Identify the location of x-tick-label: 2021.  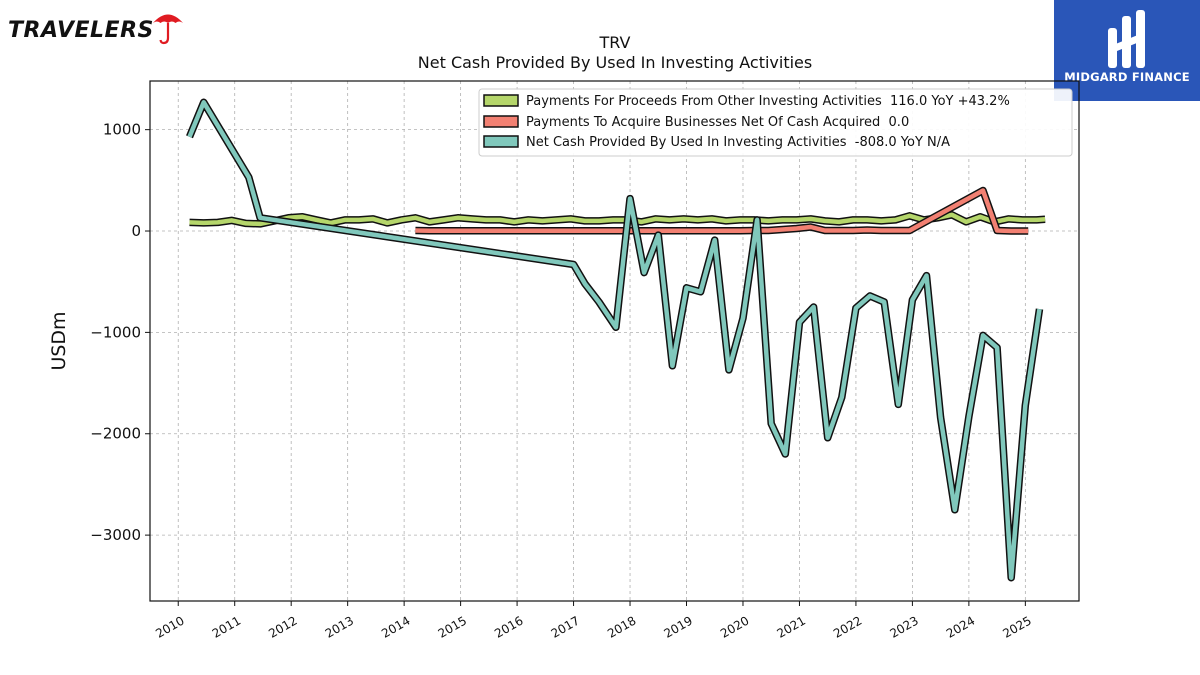
(790, 626).